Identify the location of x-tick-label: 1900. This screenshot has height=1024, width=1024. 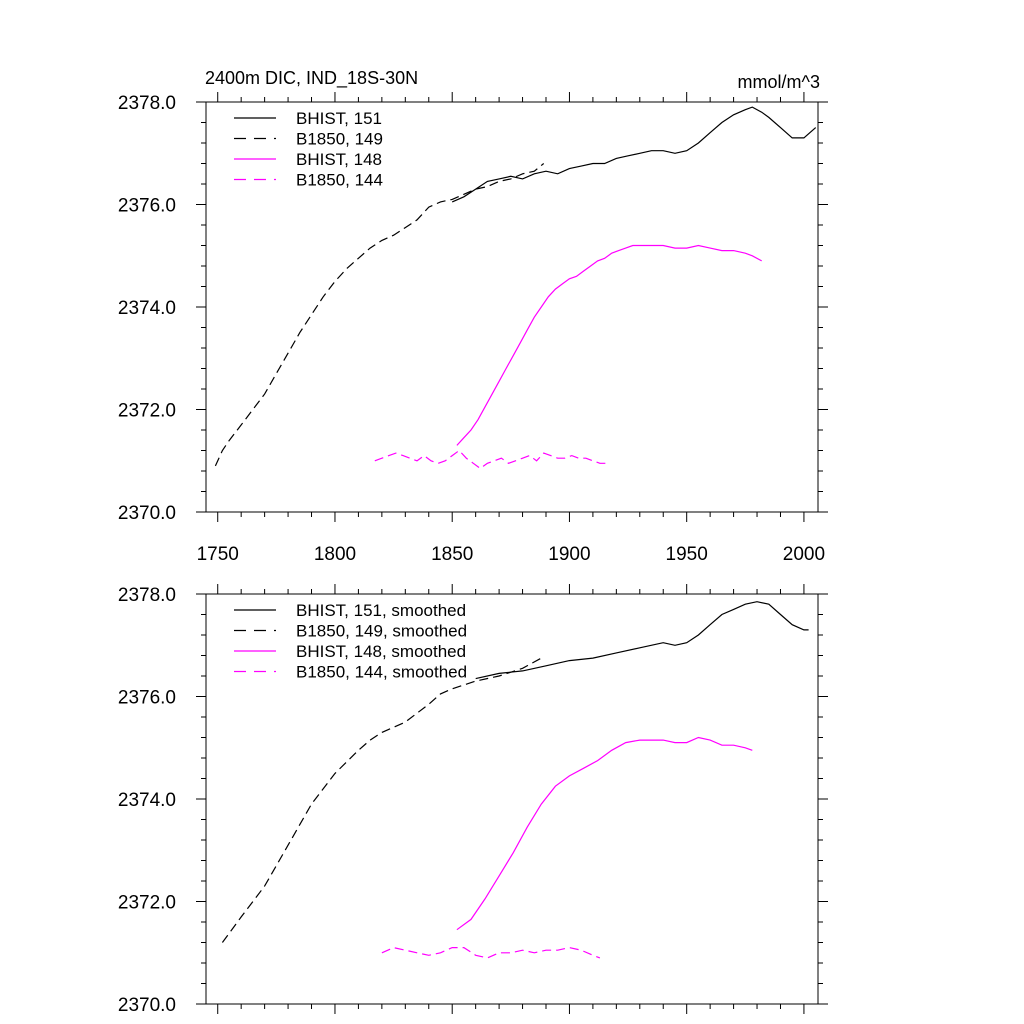
(569, 554).